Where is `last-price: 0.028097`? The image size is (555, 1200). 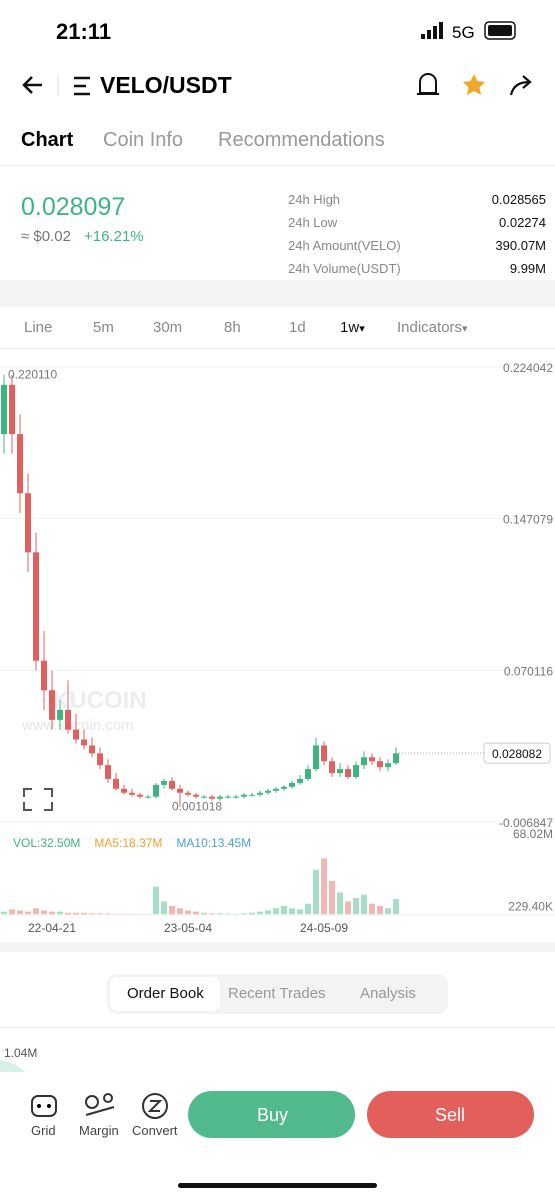 last-price: 0.028097 is located at coordinates (73, 207).